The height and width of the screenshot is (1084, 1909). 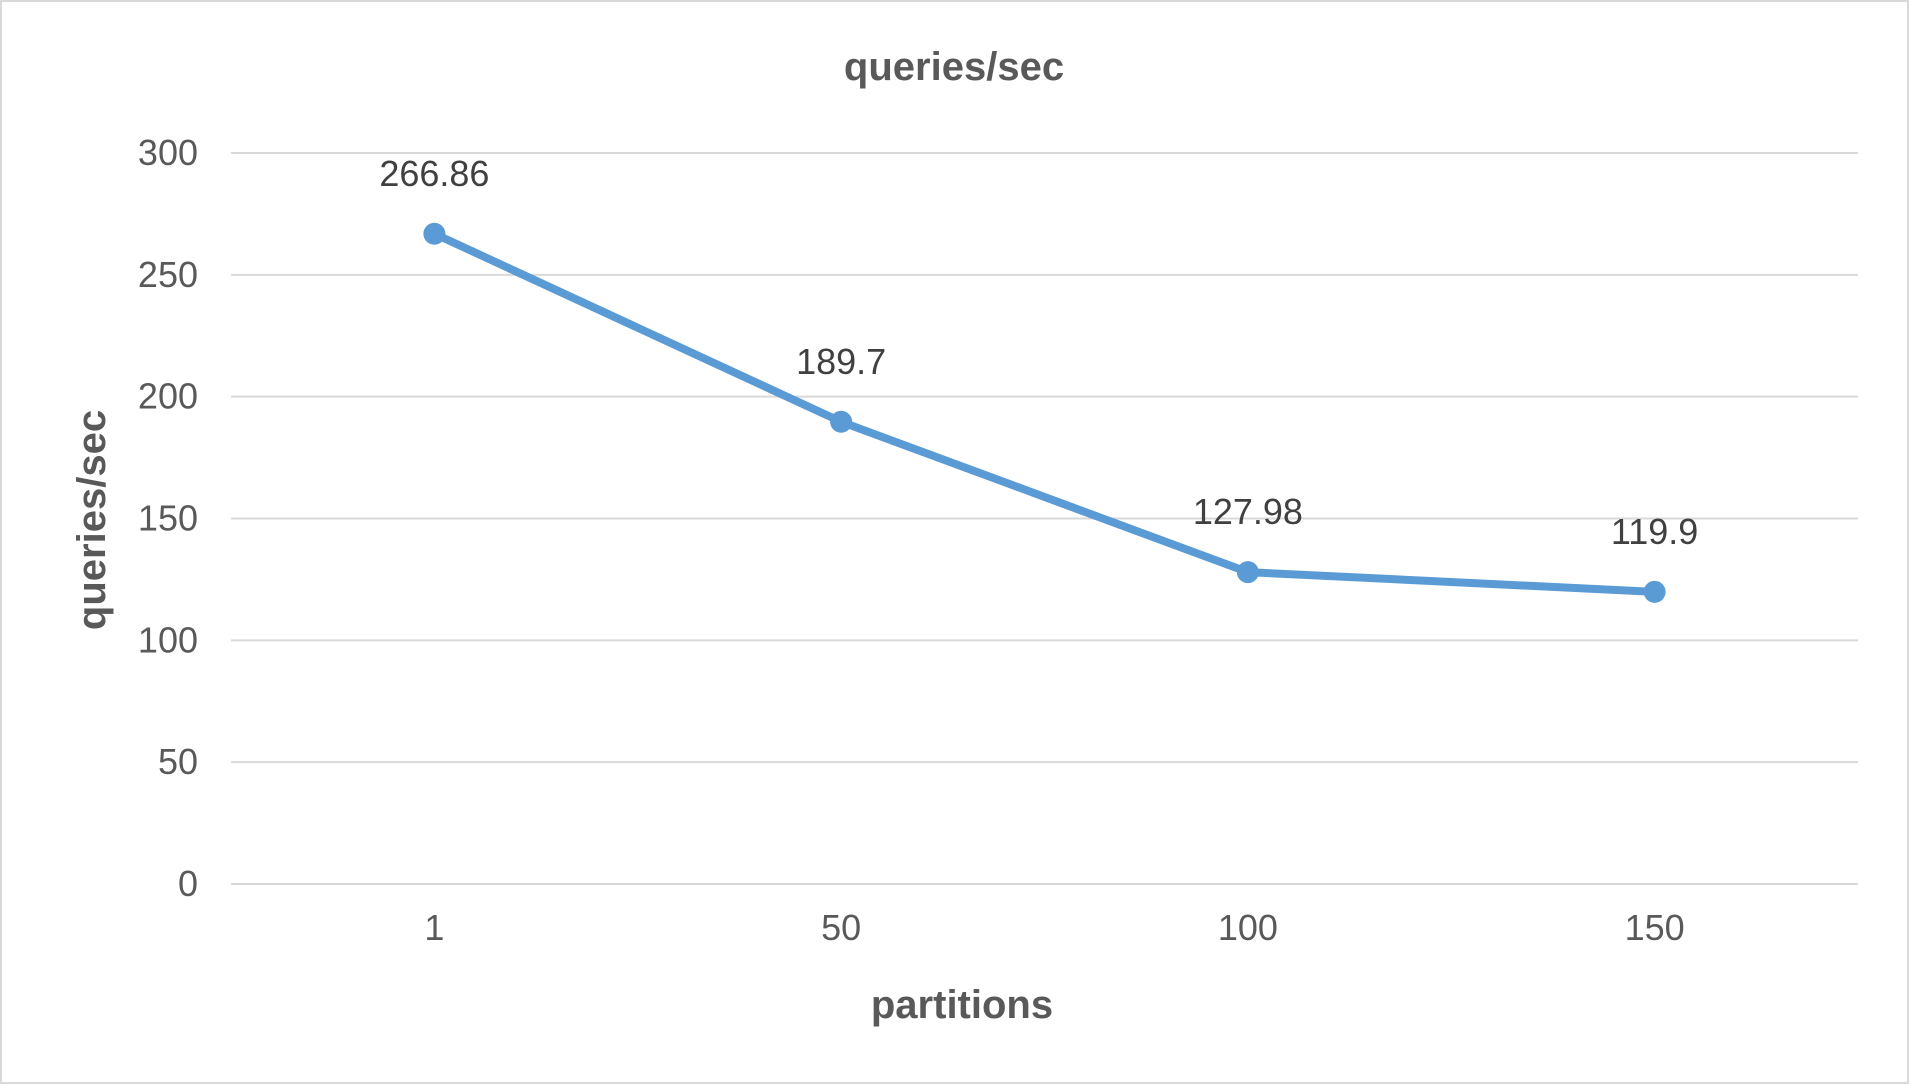 What do you see at coordinates (1248, 927) in the screenshot?
I see `x-tick-label: 100` at bounding box center [1248, 927].